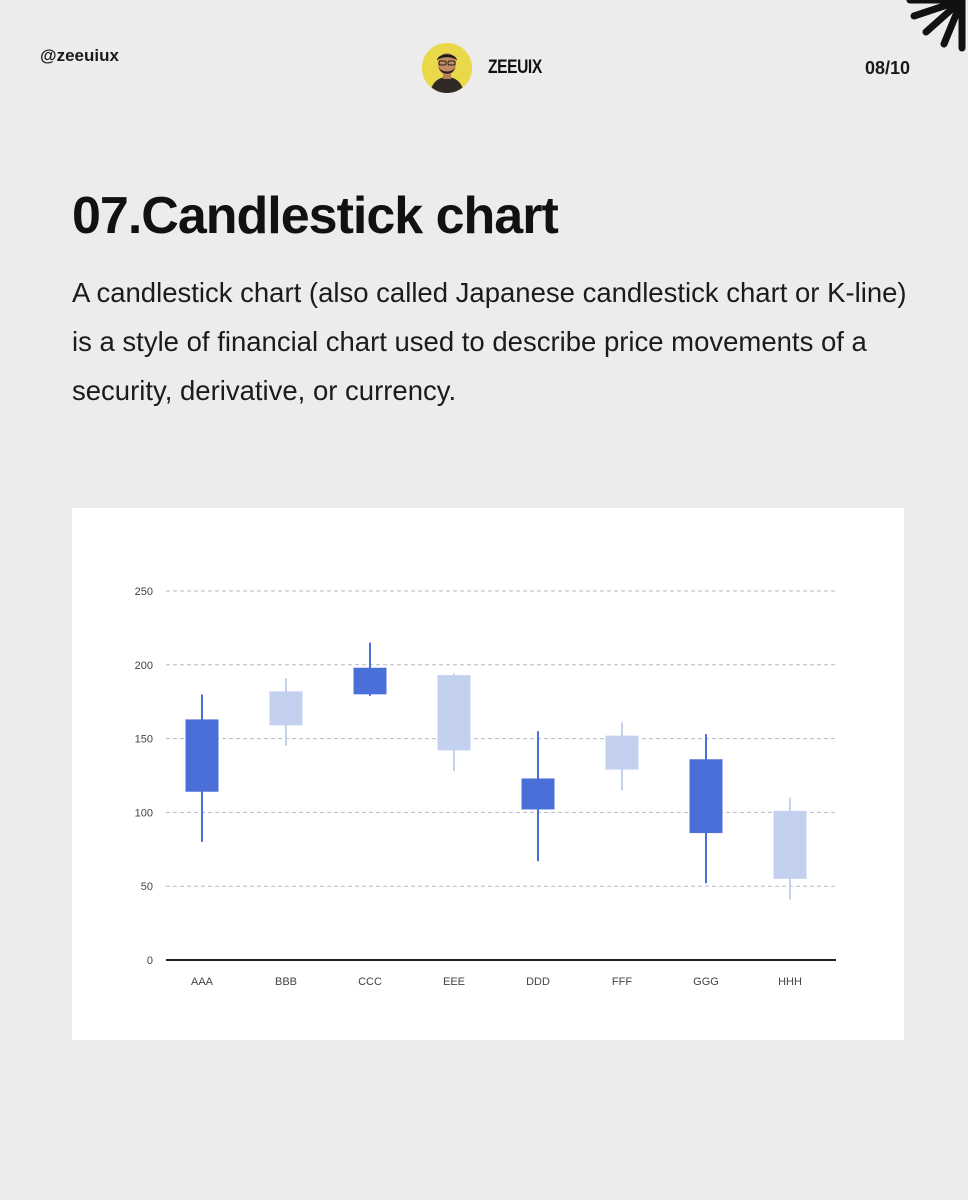 Image resolution: width=968 pixels, height=1200 pixels. Describe the element at coordinates (706, 796) in the screenshot. I see `candle-body-GGG` at that location.